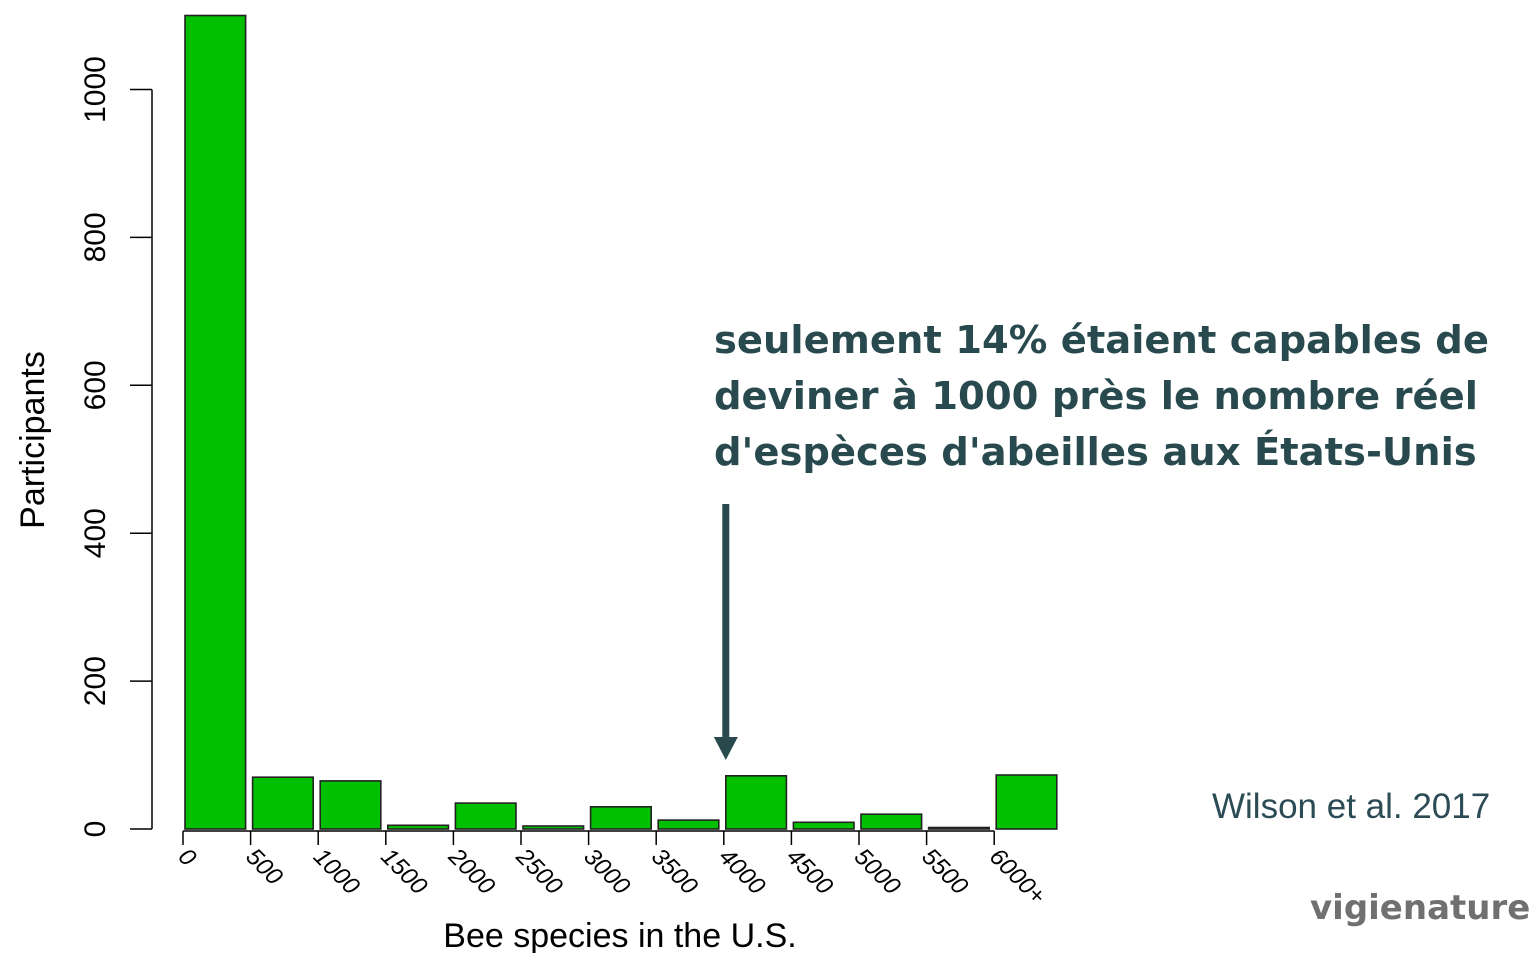 Image resolution: width=1539 pixels, height=953 pixels. I want to click on y-axis: 0 200 400 600 800 1000, so click(116, 447).